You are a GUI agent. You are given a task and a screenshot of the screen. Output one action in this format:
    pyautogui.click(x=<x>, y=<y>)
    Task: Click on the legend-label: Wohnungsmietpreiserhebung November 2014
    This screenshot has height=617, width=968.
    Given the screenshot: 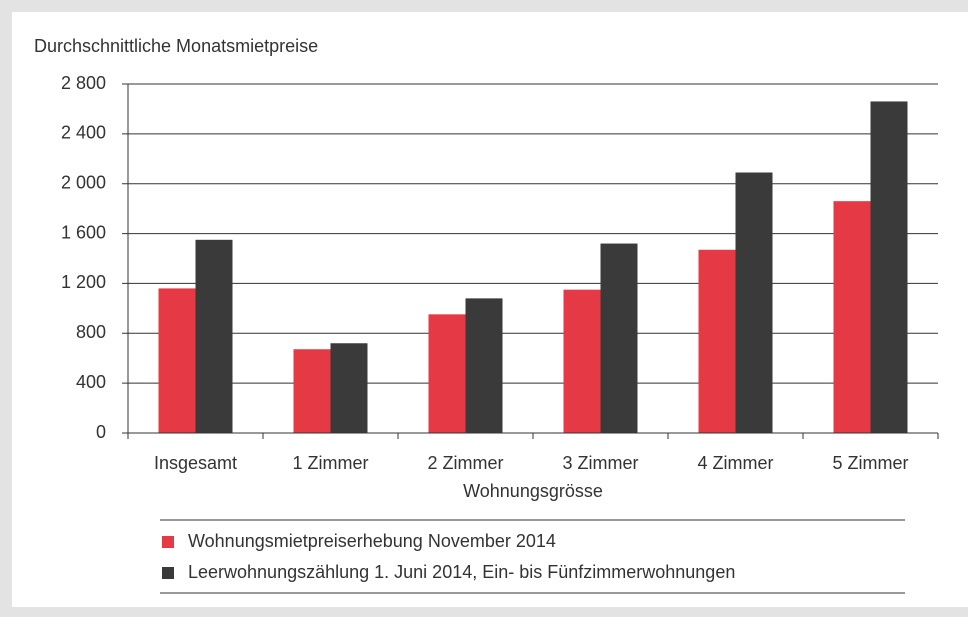 What is the action you would take?
    pyautogui.click(x=372, y=541)
    